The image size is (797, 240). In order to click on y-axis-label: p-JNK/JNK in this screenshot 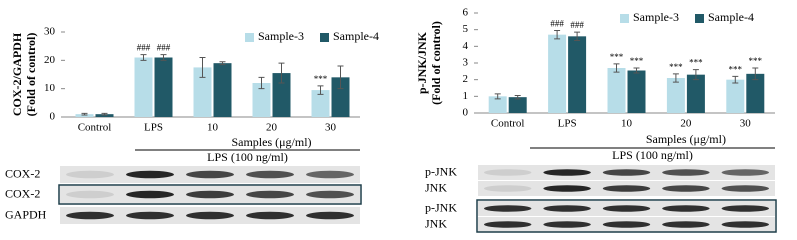, I will do `click(422, 62)`.